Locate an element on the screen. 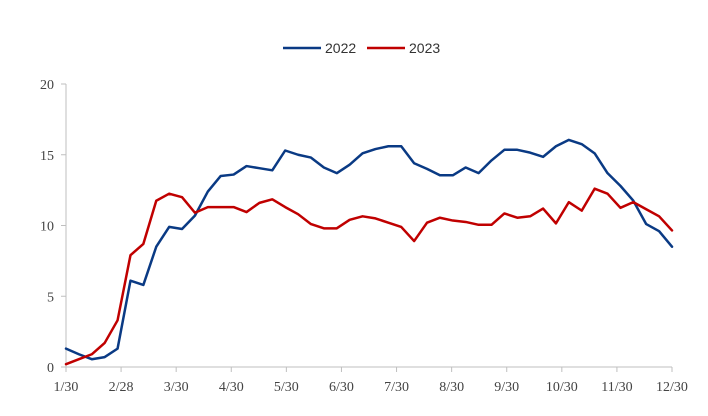 This screenshot has width=708, height=416. y-axis: 0 5 10 15 20 is located at coordinates (53, 227).